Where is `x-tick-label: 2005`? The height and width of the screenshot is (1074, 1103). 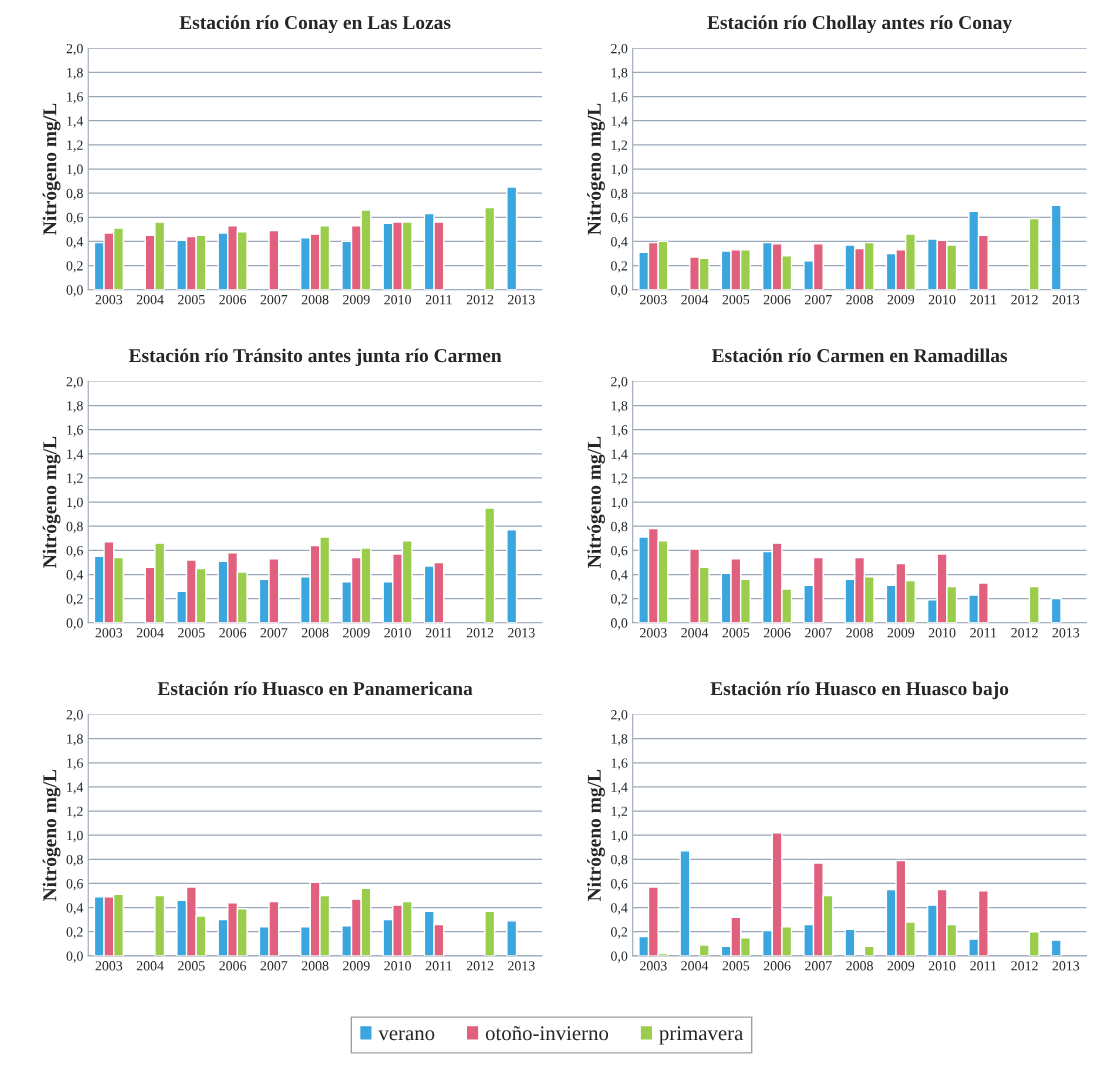 x-tick-label: 2005 is located at coordinates (191, 966).